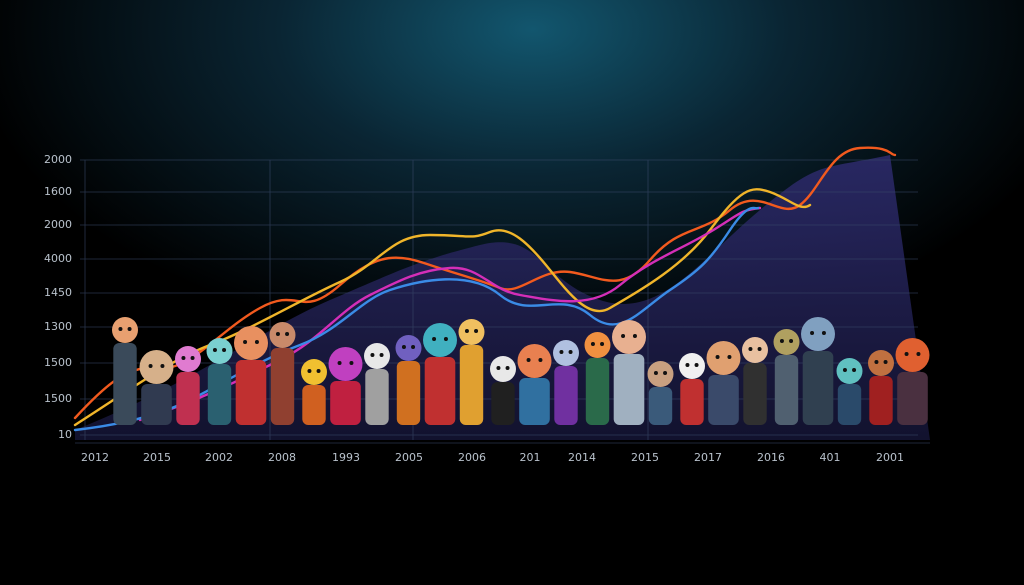 Image resolution: width=1024 pixels, height=585 pixels. What do you see at coordinates (708, 457) in the screenshot?
I see `x-axis-label: 2017` at bounding box center [708, 457].